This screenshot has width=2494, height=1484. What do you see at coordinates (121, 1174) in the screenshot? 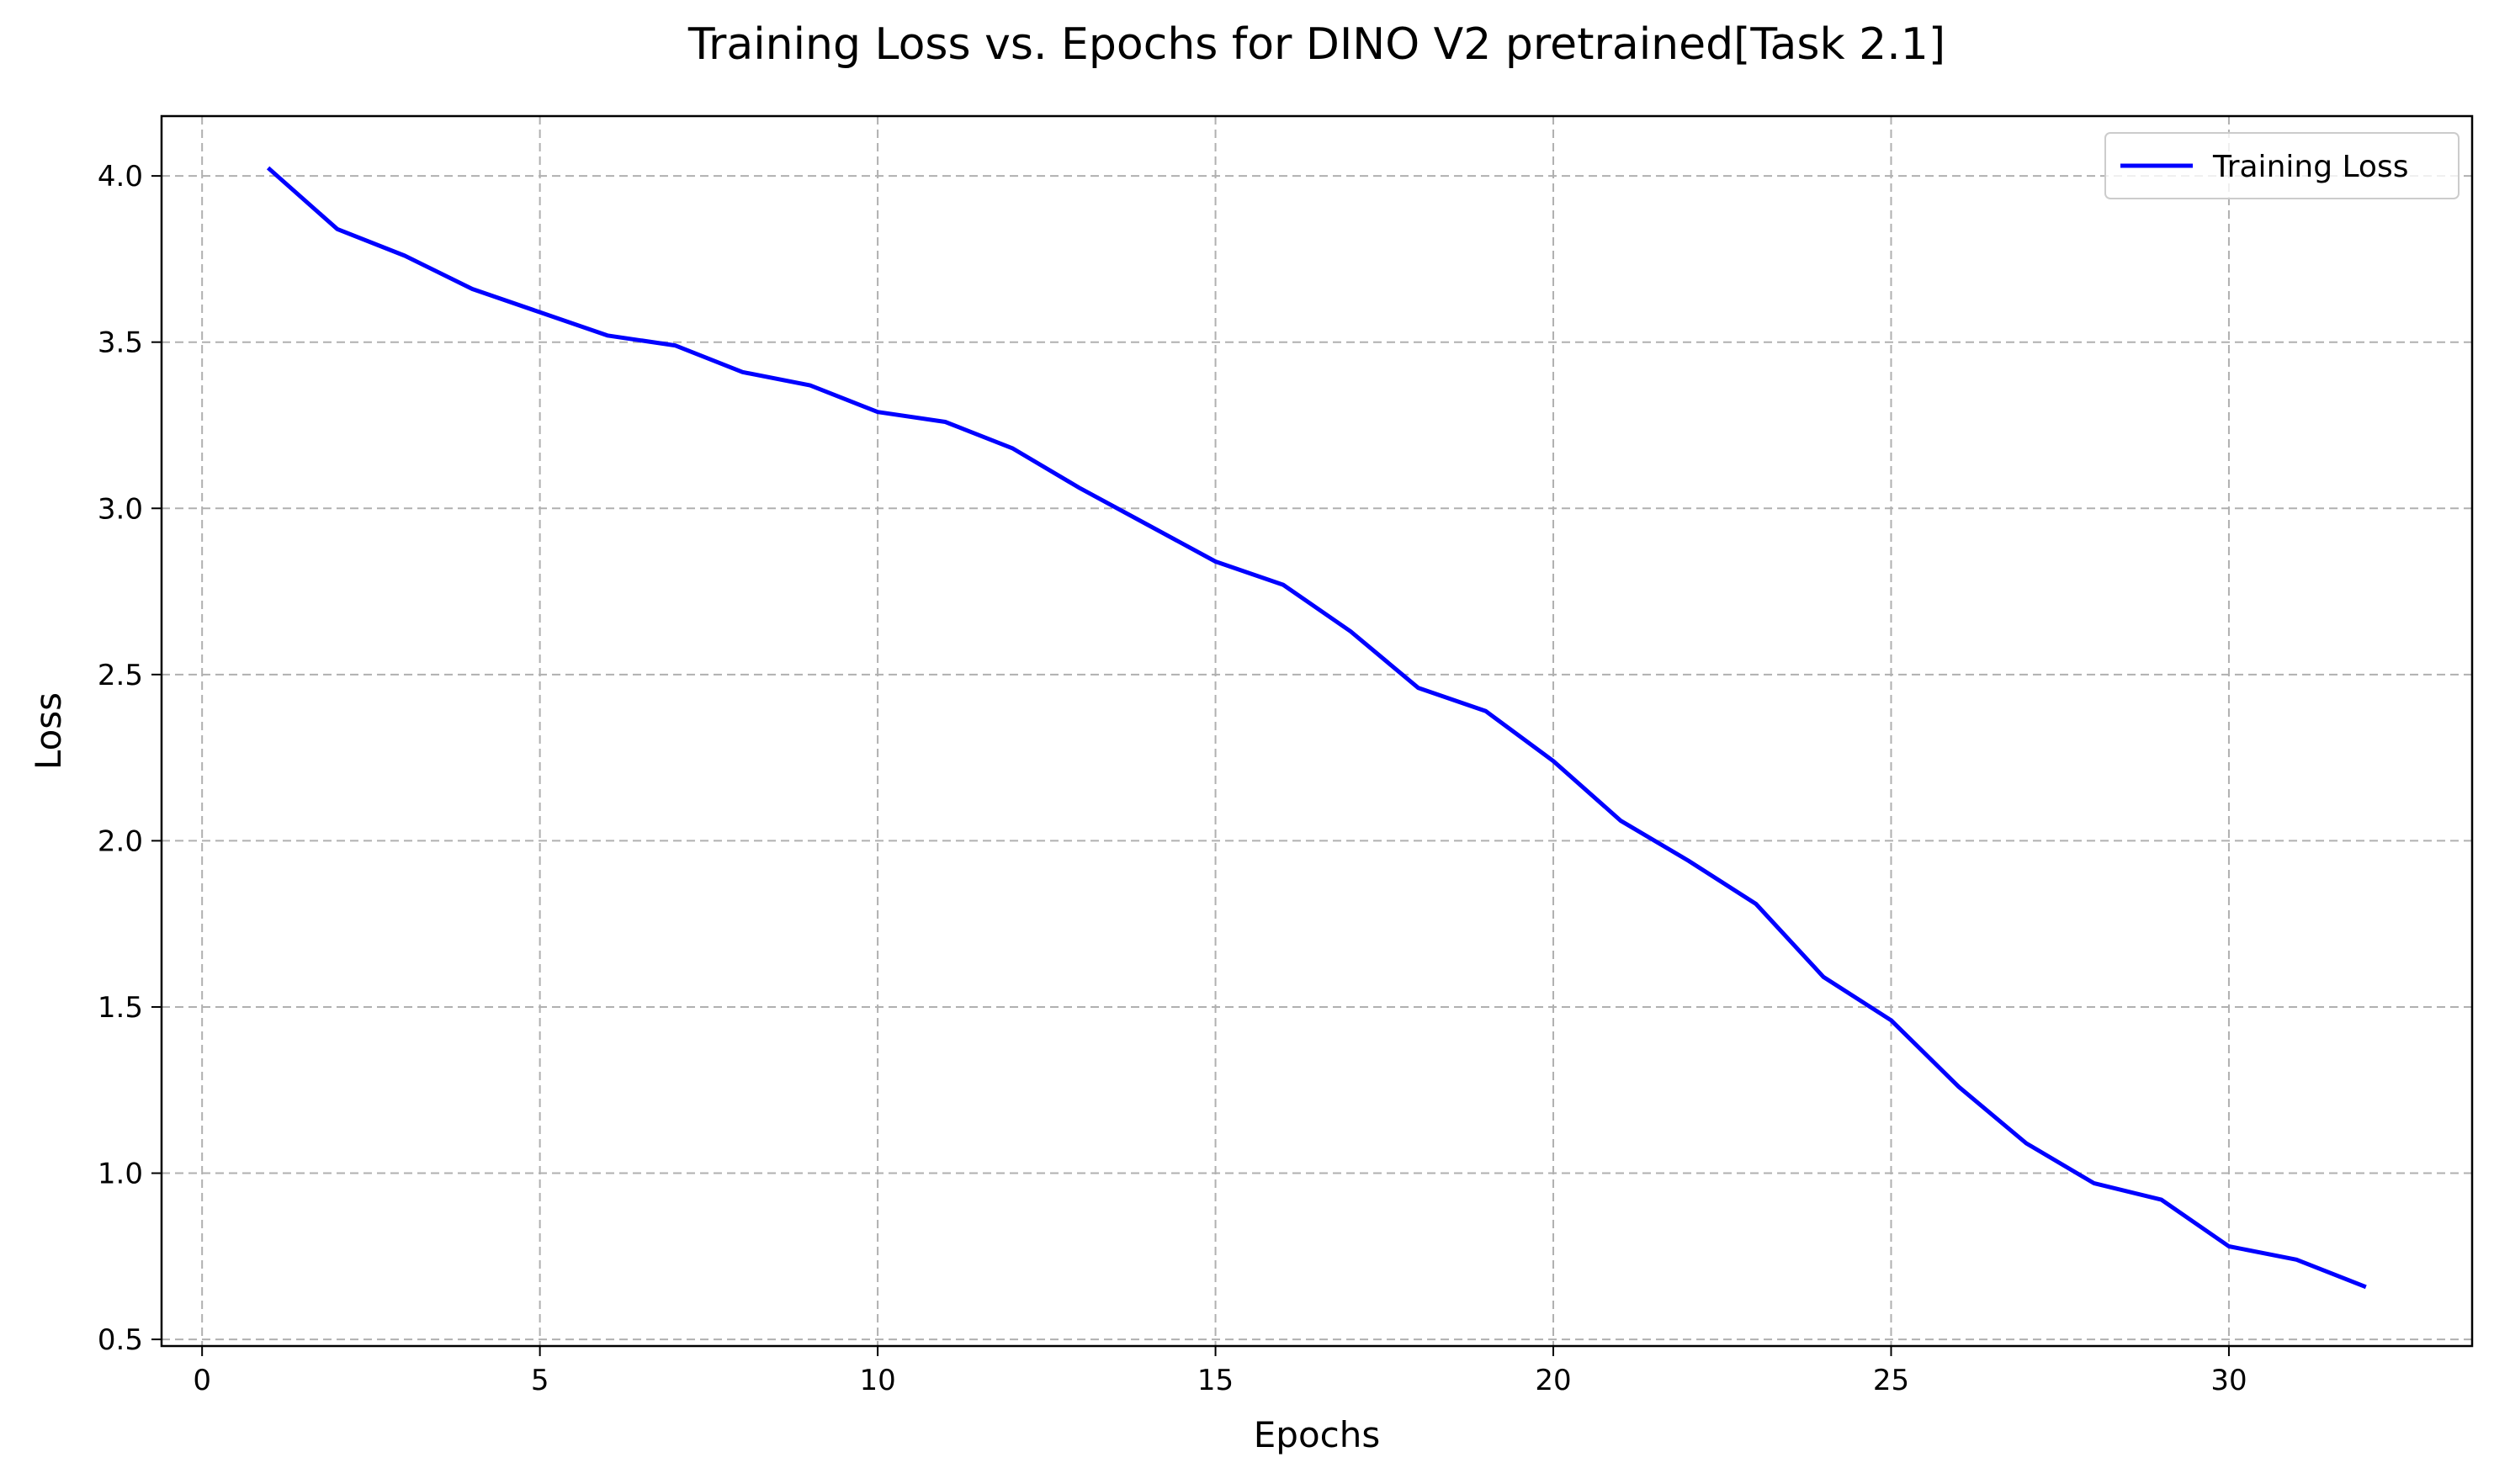
I see `y-tick-label: 1.0` at bounding box center [121, 1174].